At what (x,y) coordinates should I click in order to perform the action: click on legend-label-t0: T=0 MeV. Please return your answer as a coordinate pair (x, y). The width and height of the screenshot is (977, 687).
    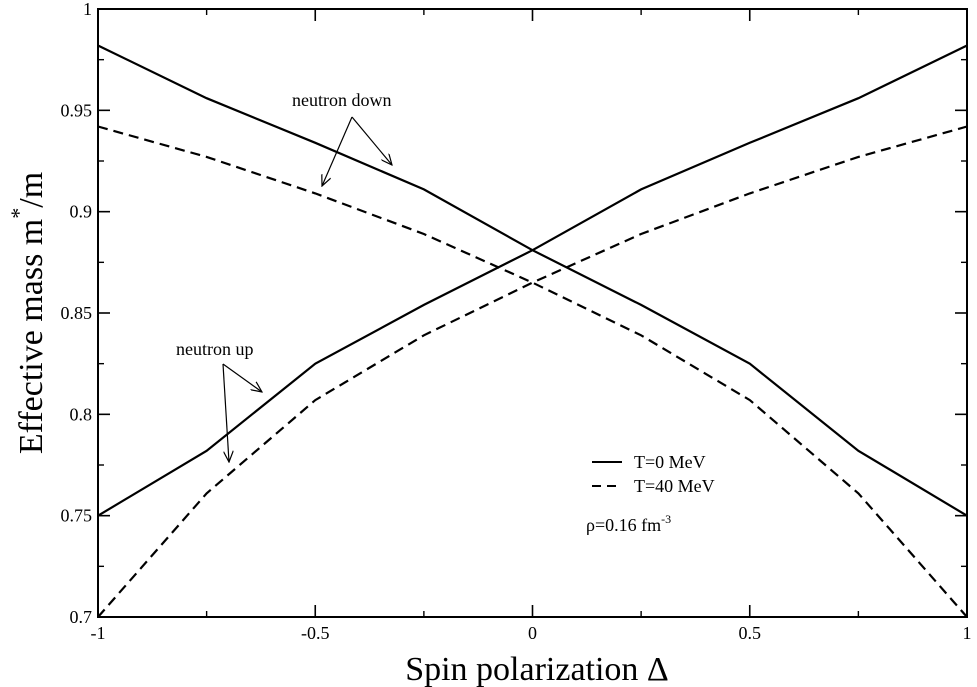
    Looking at the image, I should click on (670, 462).